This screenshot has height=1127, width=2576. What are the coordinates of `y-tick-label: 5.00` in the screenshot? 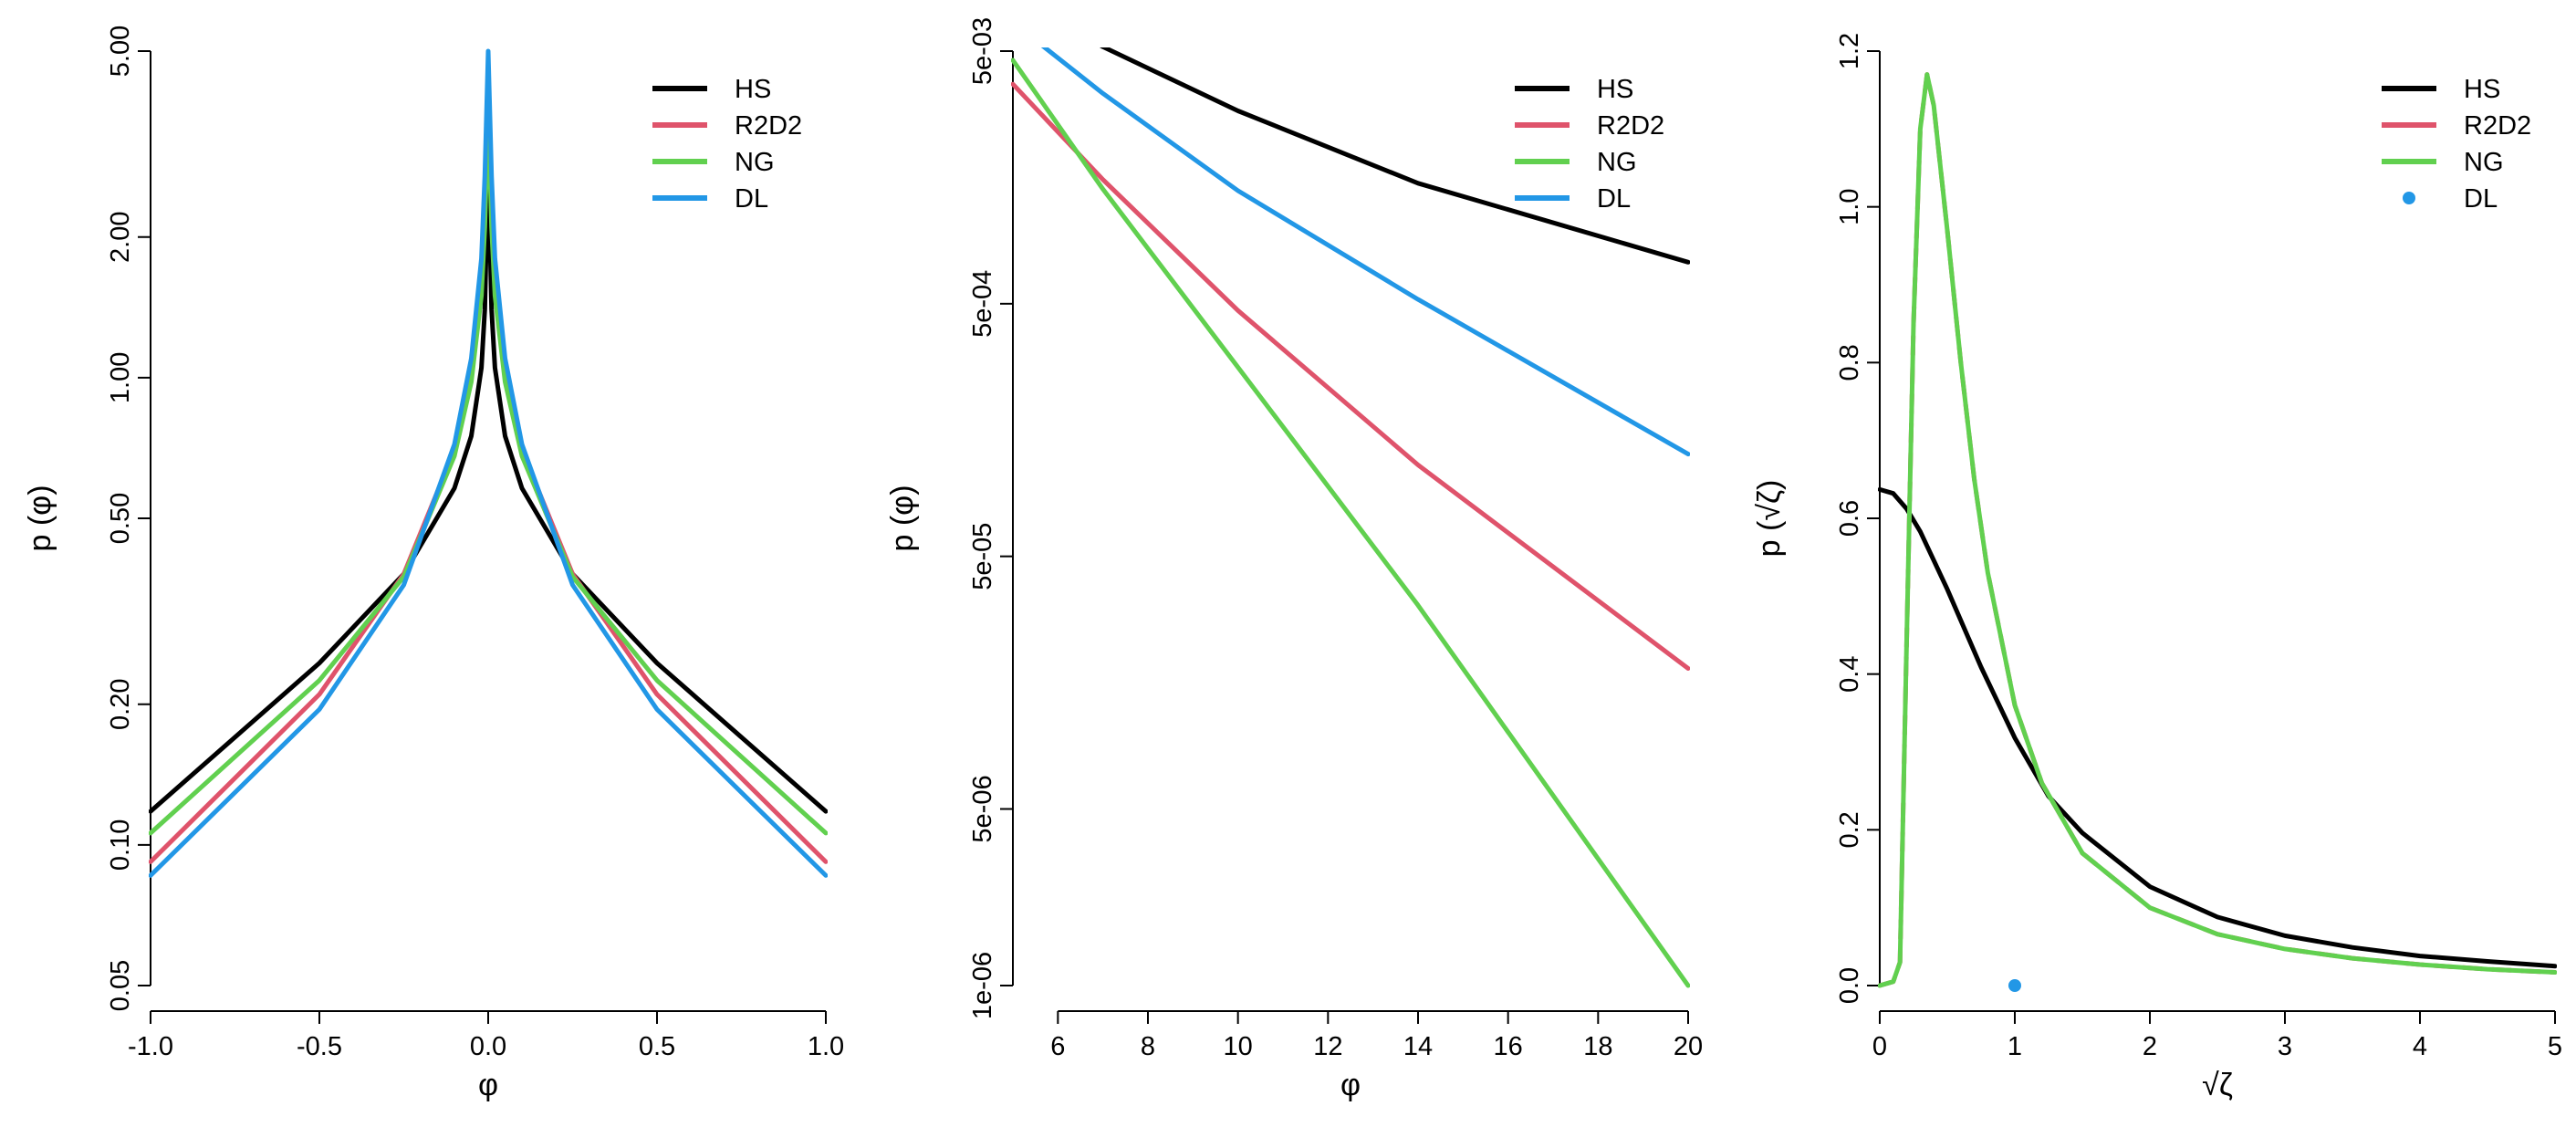 It's located at (120, 51).